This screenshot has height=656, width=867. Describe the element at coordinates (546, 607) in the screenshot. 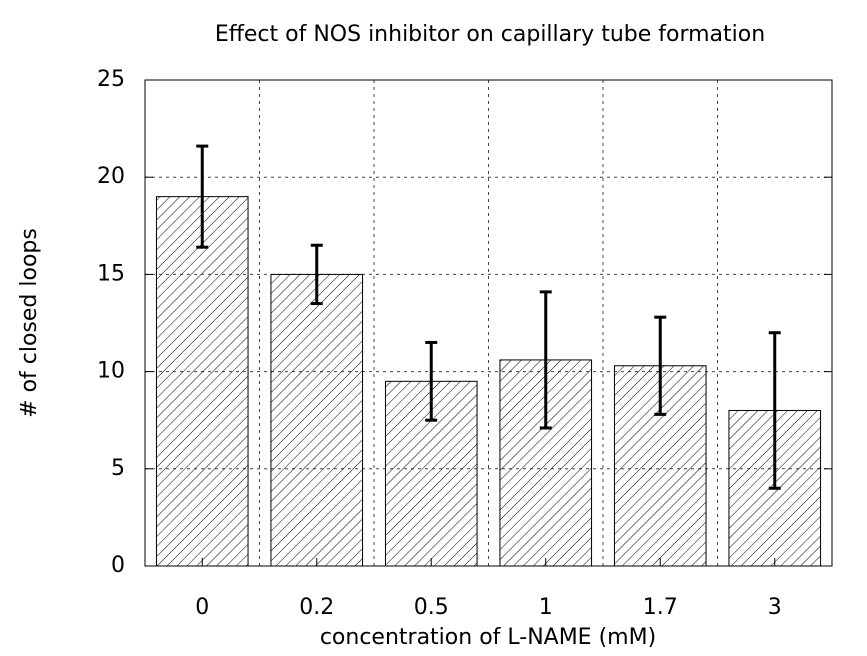

I see `x-tick-label: 1` at that location.